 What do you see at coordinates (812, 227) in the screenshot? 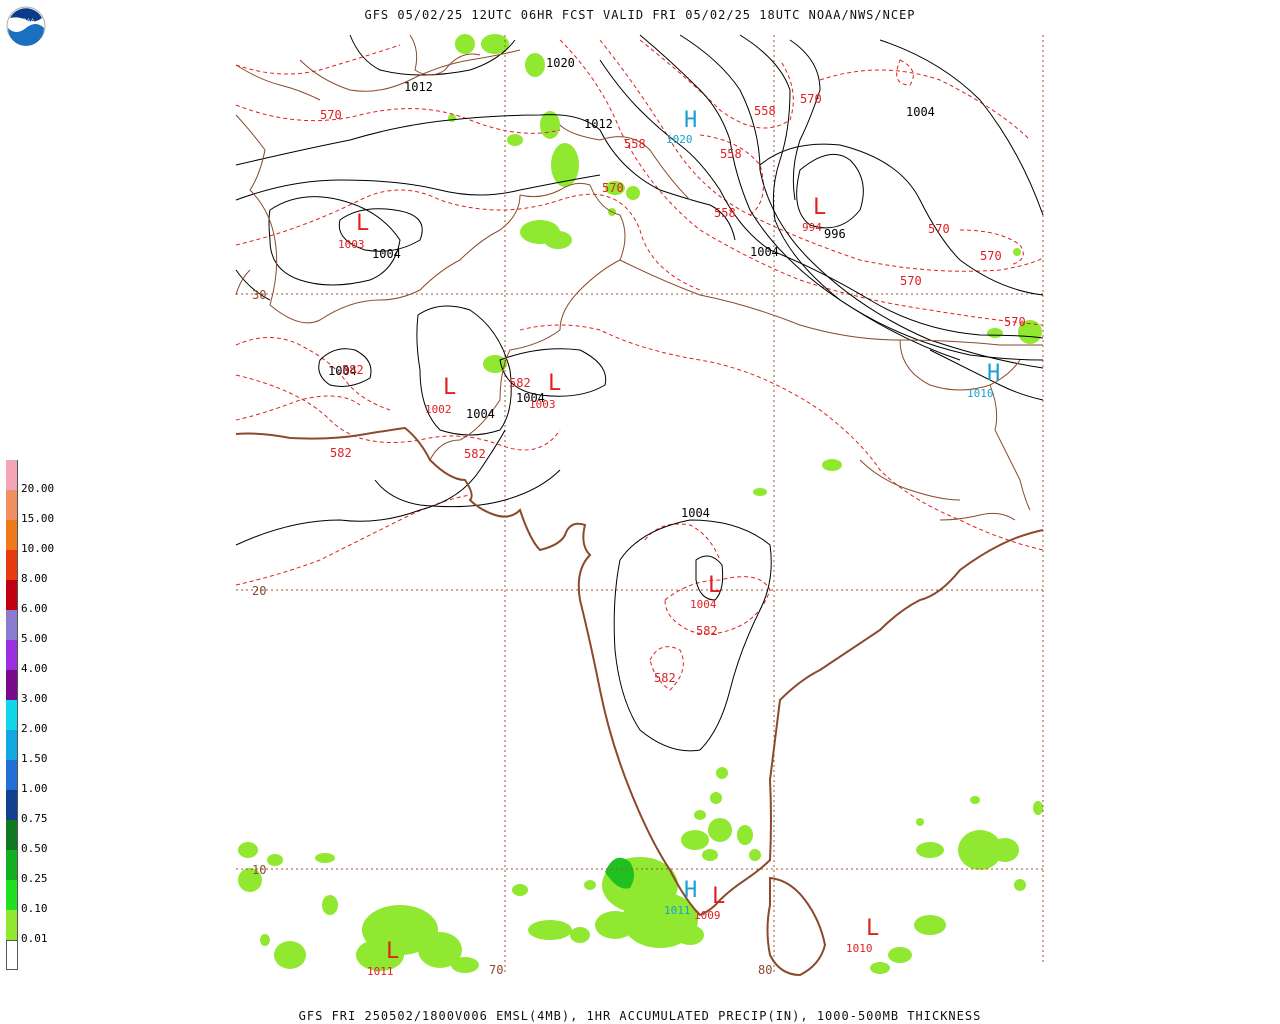
I see `low-value: 994` at bounding box center [812, 227].